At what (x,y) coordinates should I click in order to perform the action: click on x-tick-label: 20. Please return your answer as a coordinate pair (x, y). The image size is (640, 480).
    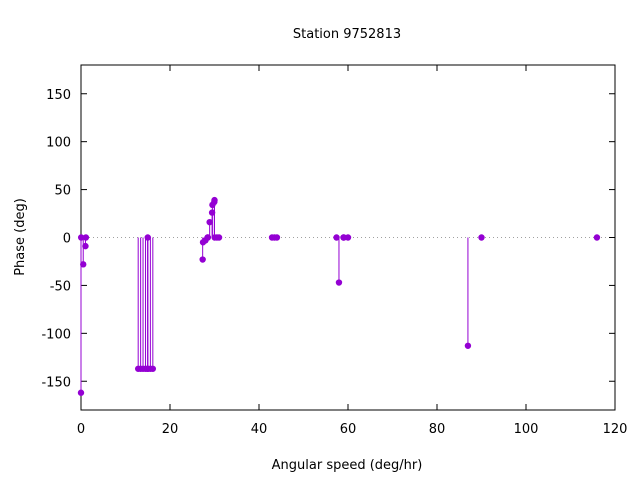
    Looking at the image, I should click on (170, 429).